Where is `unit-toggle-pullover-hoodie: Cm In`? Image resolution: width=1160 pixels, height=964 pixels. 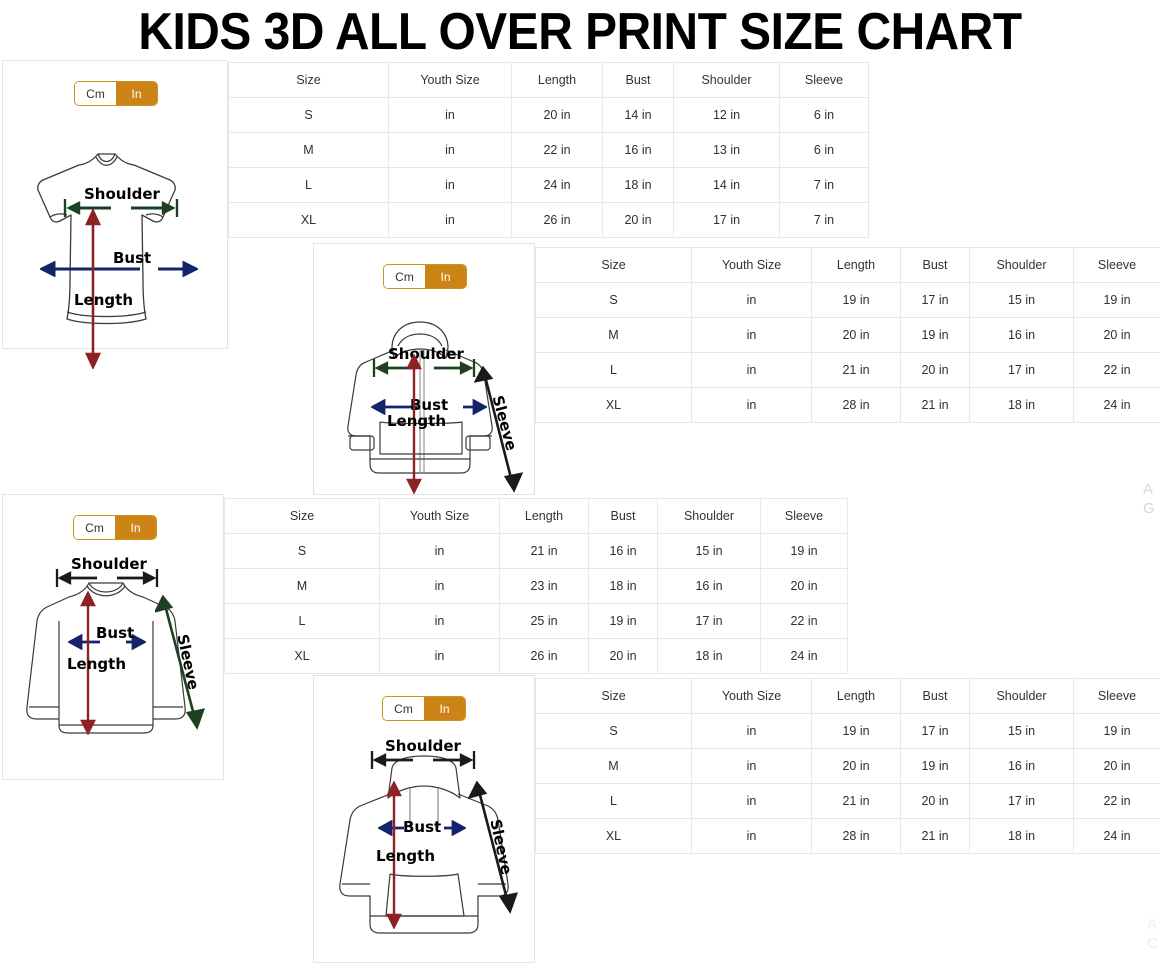 unit-toggle-pullover-hoodie: Cm In is located at coordinates (424, 708).